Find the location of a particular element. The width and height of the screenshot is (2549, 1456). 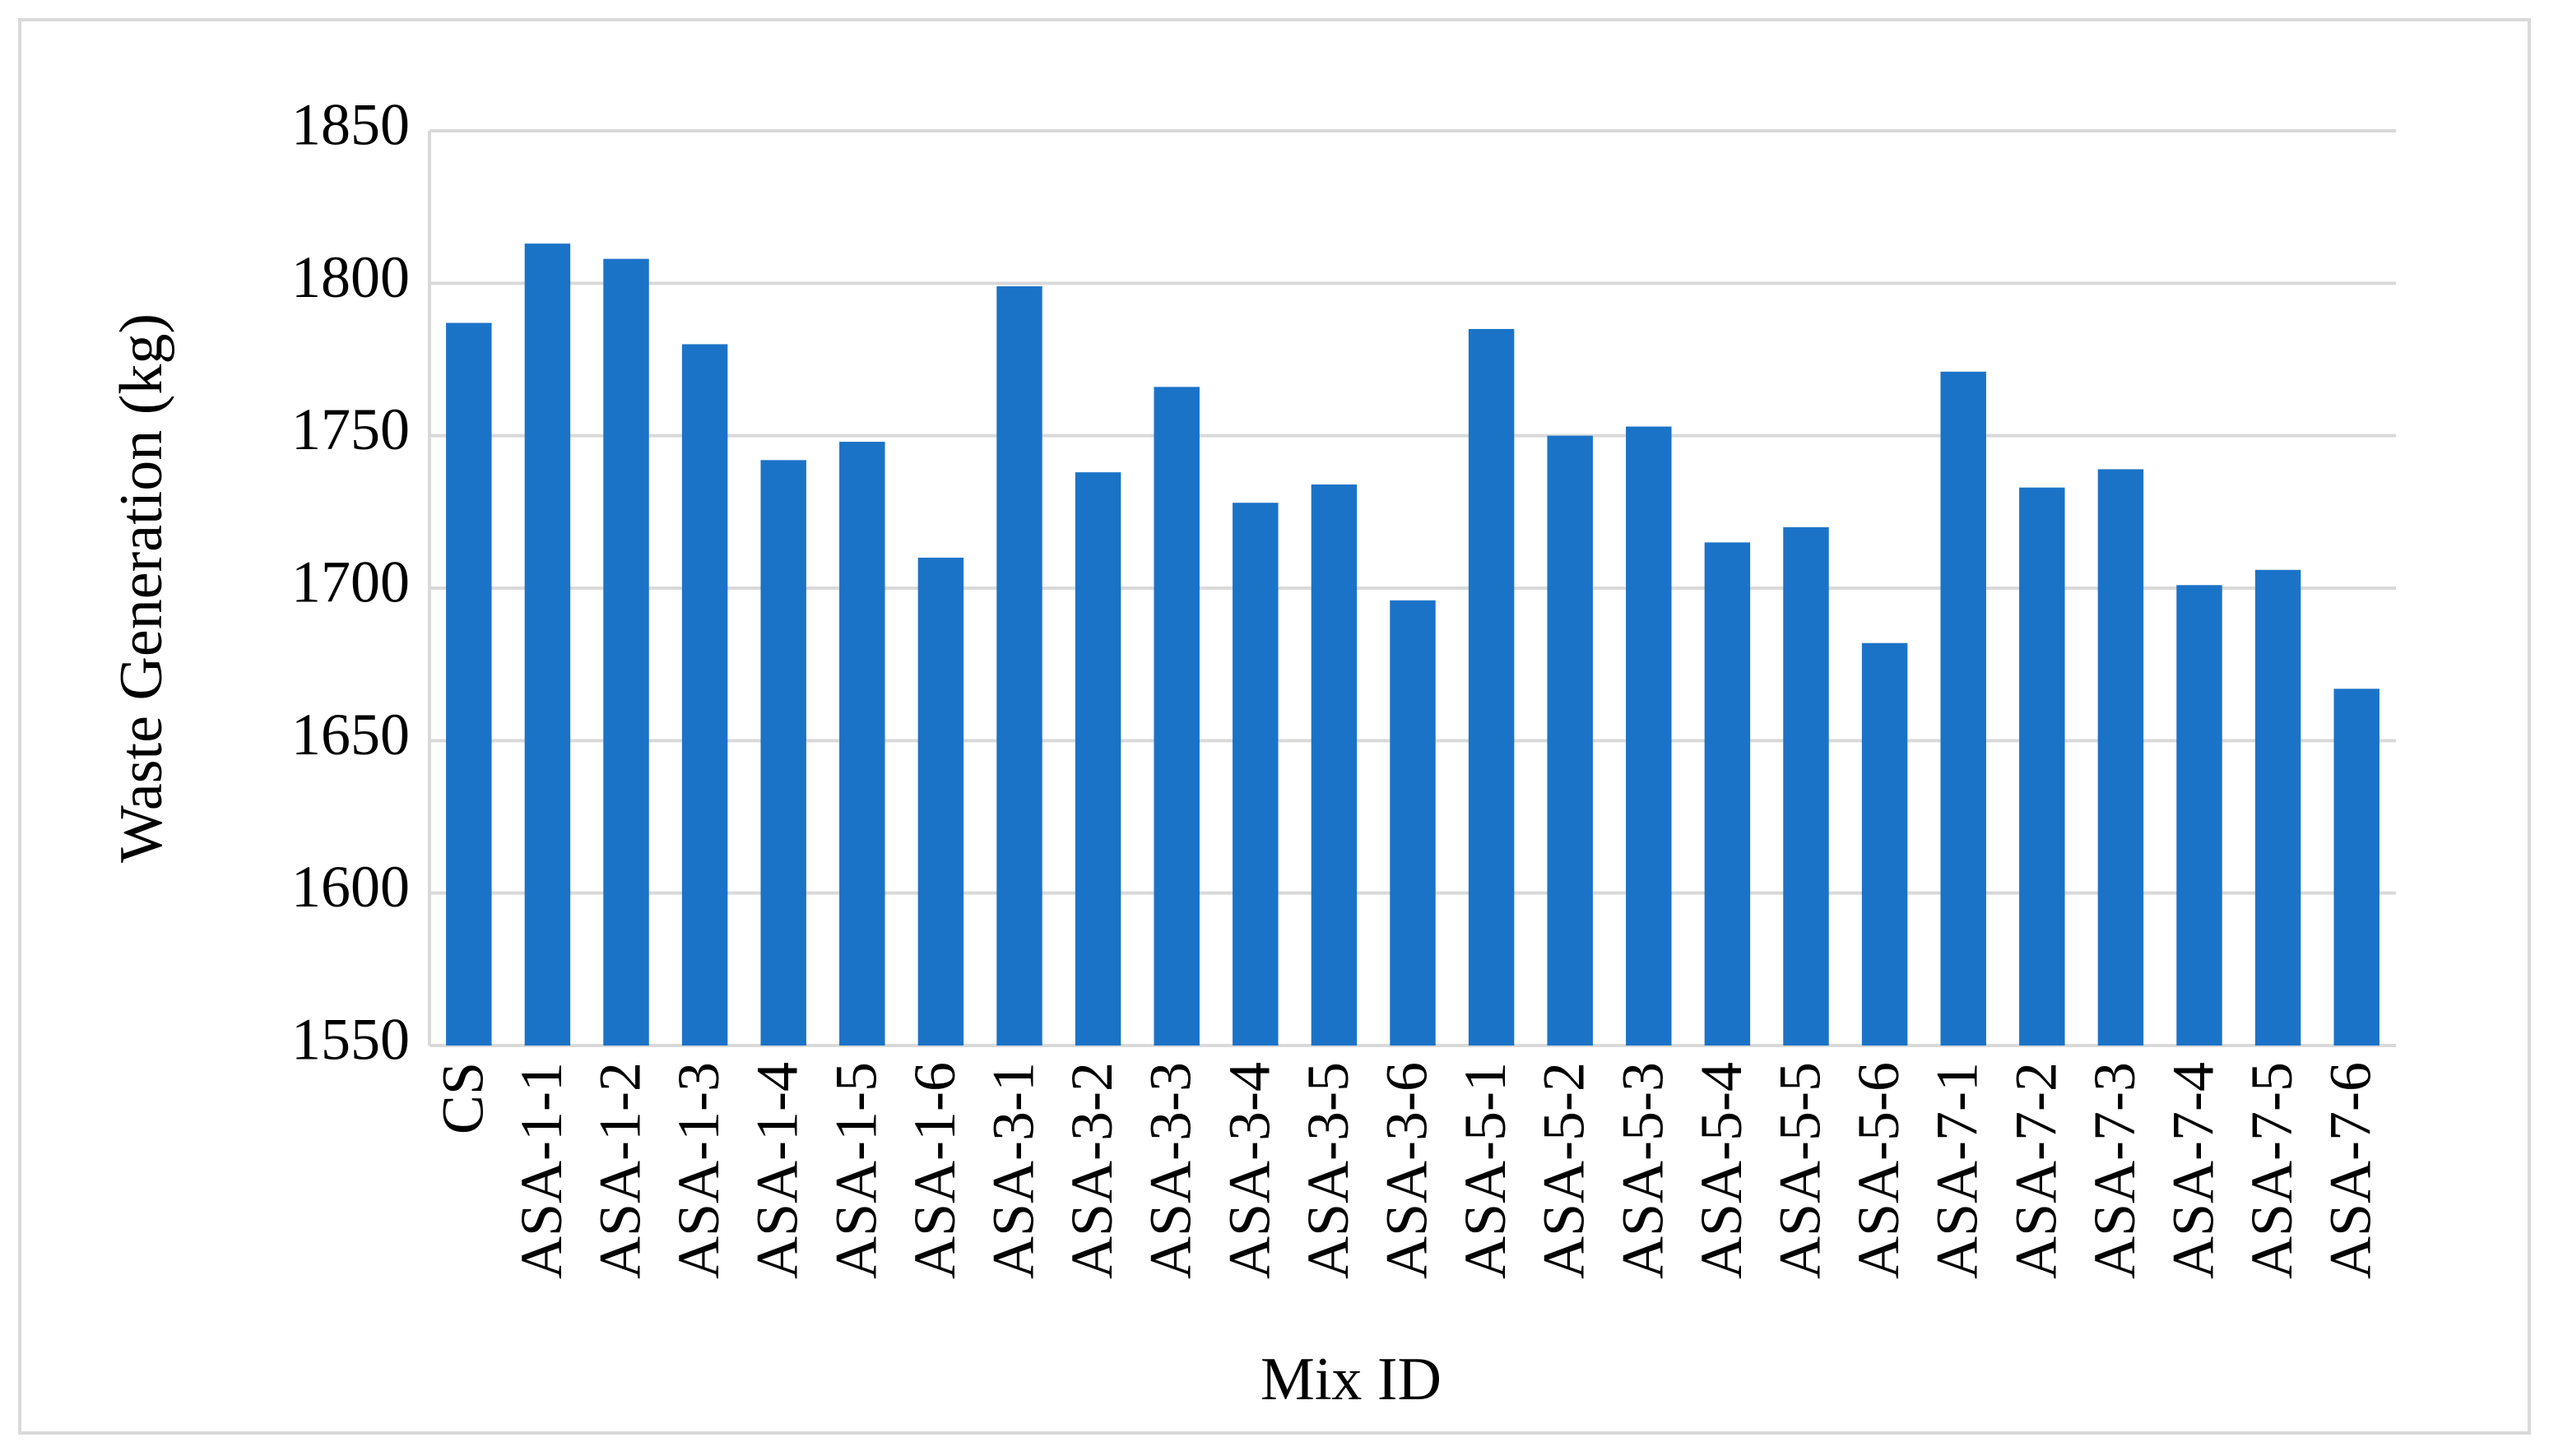

y-tick-label: 1800 is located at coordinates (350, 277).